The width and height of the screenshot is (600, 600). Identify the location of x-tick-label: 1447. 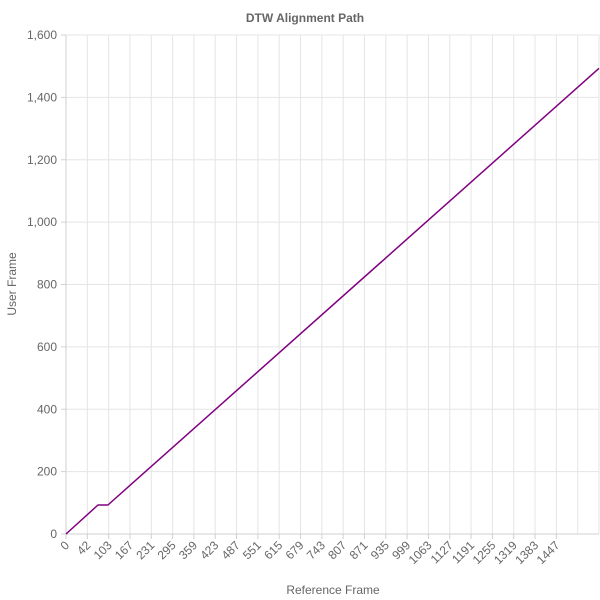
(548, 552).